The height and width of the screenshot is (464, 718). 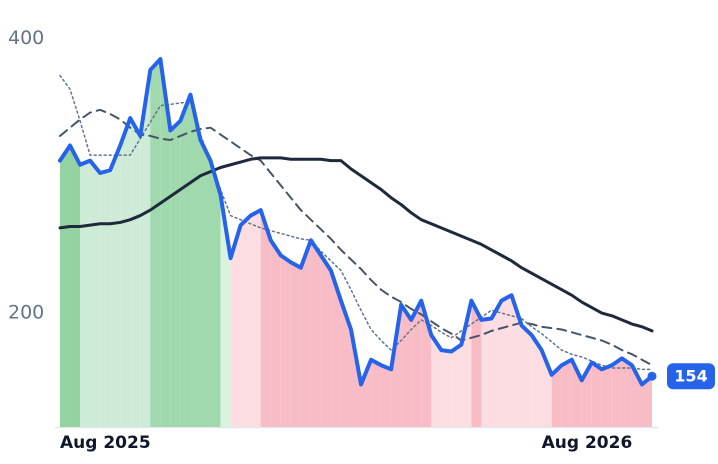 I want to click on y-tick-label: 400, so click(x=26, y=38).